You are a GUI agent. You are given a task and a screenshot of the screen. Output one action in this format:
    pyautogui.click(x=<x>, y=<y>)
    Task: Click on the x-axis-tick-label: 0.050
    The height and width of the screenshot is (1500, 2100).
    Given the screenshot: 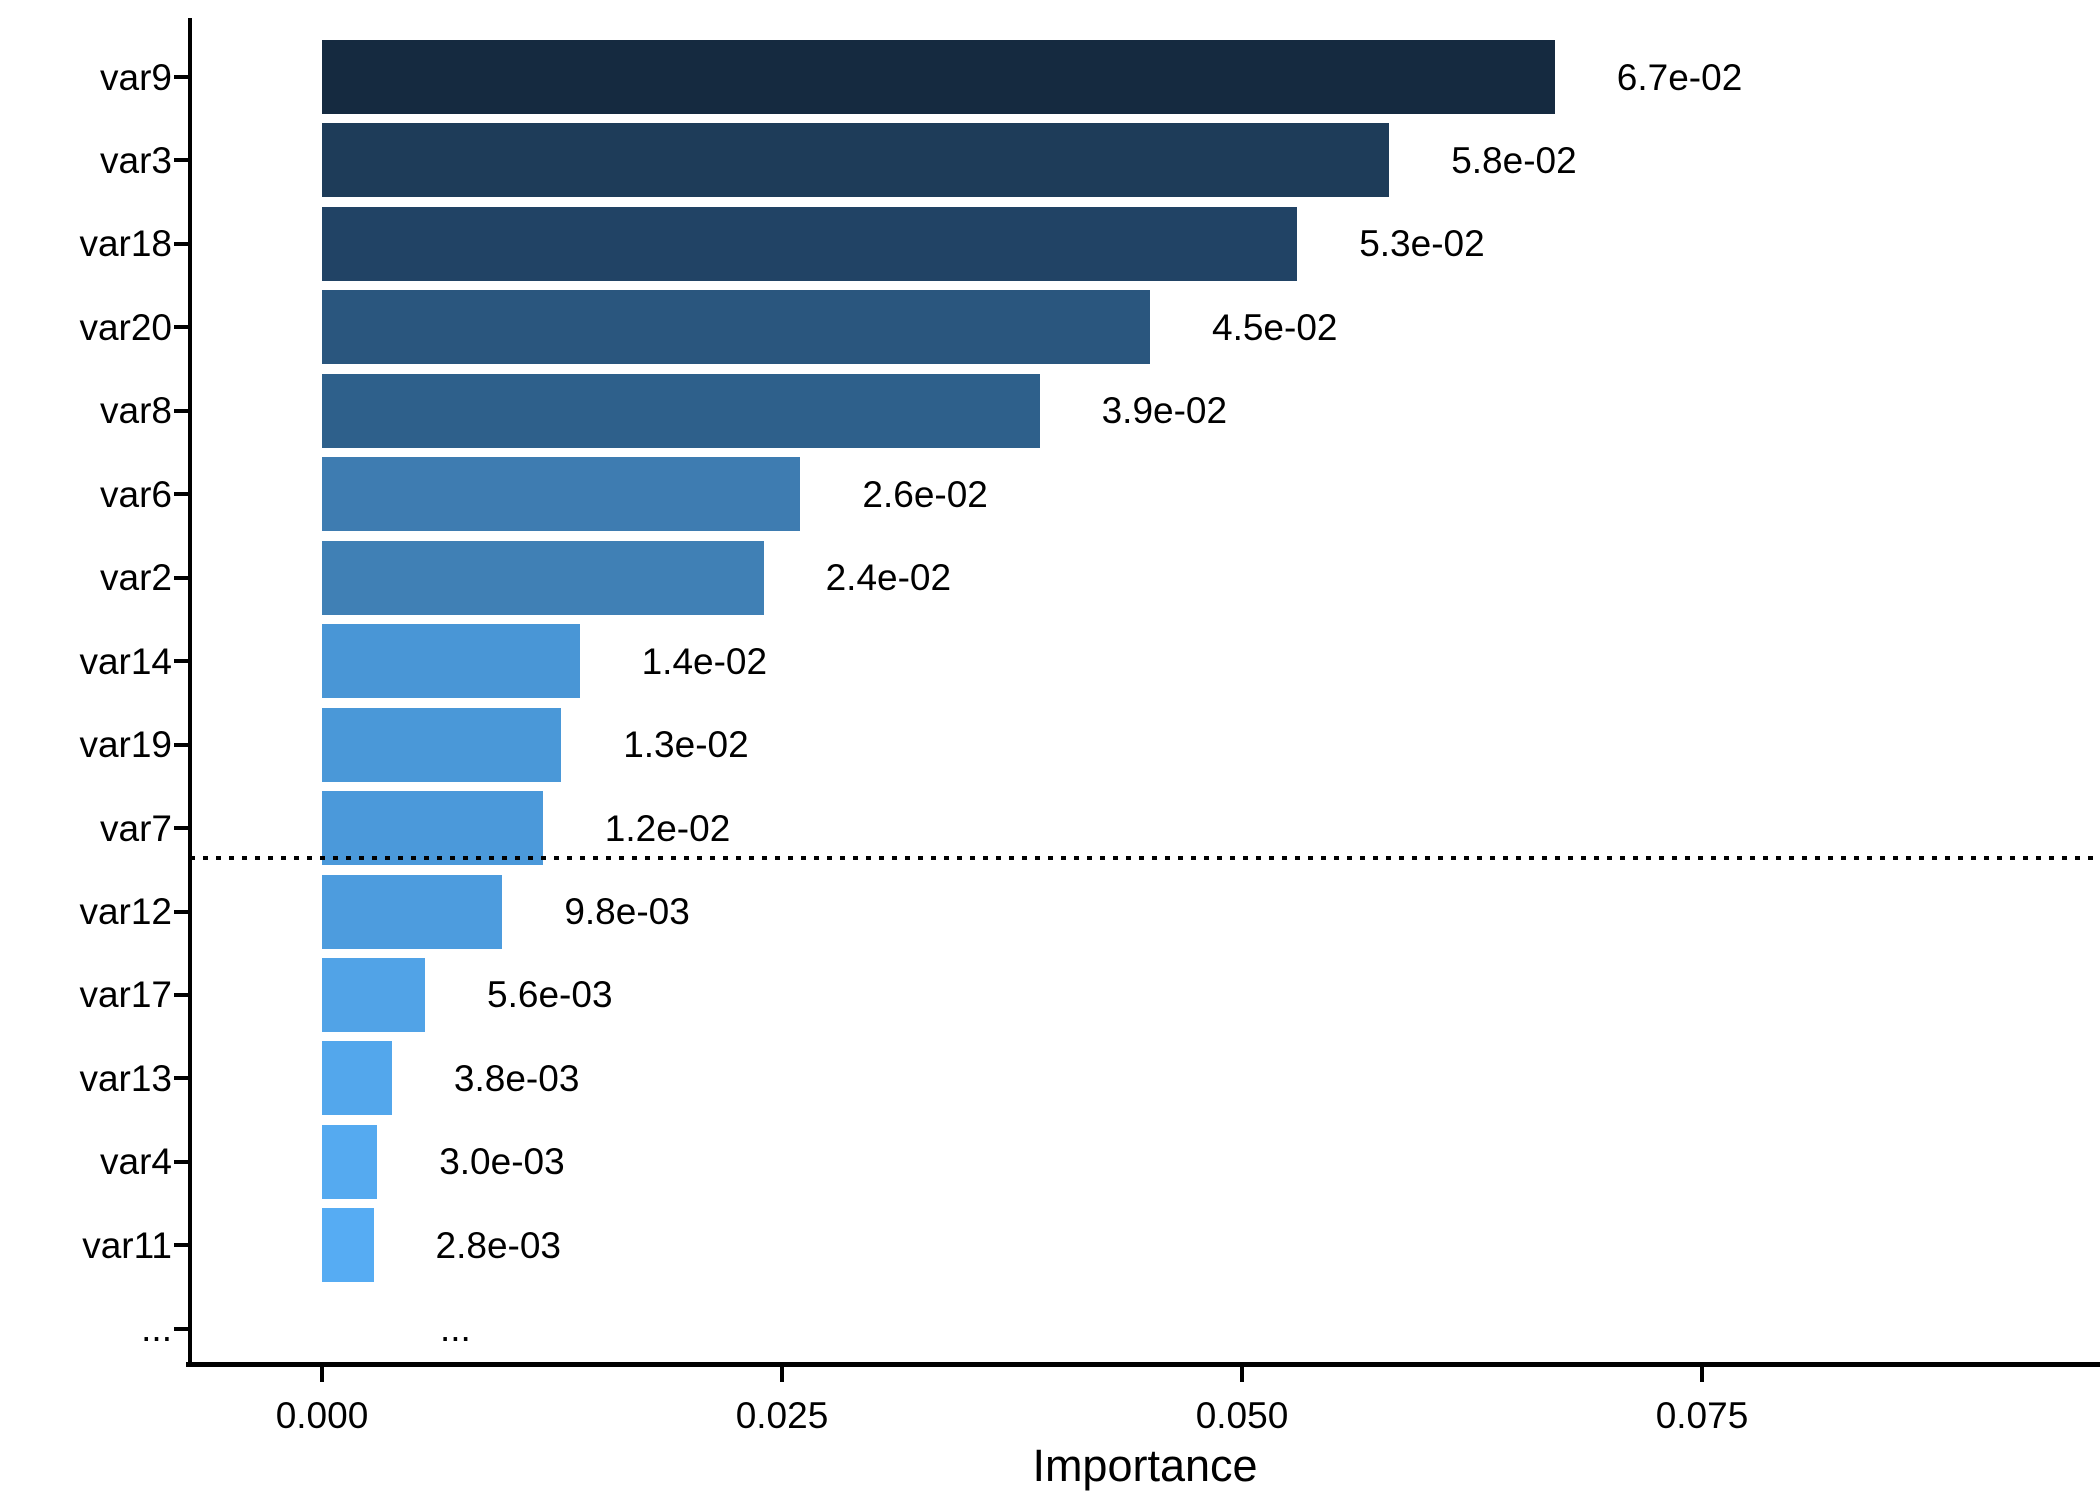 What is the action you would take?
    pyautogui.click(x=1242, y=1415)
    